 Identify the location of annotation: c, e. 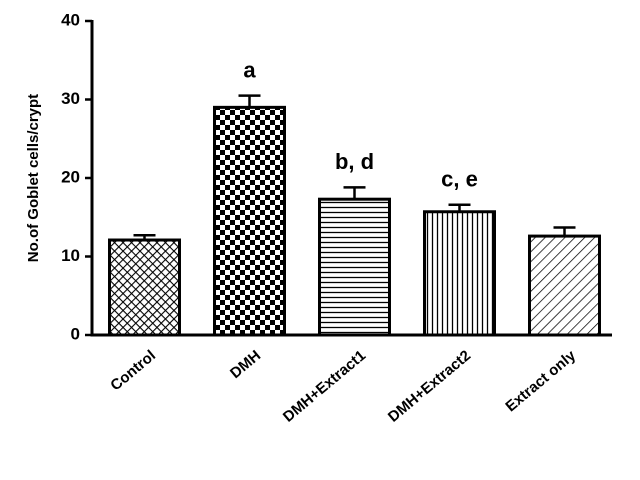
(459, 179).